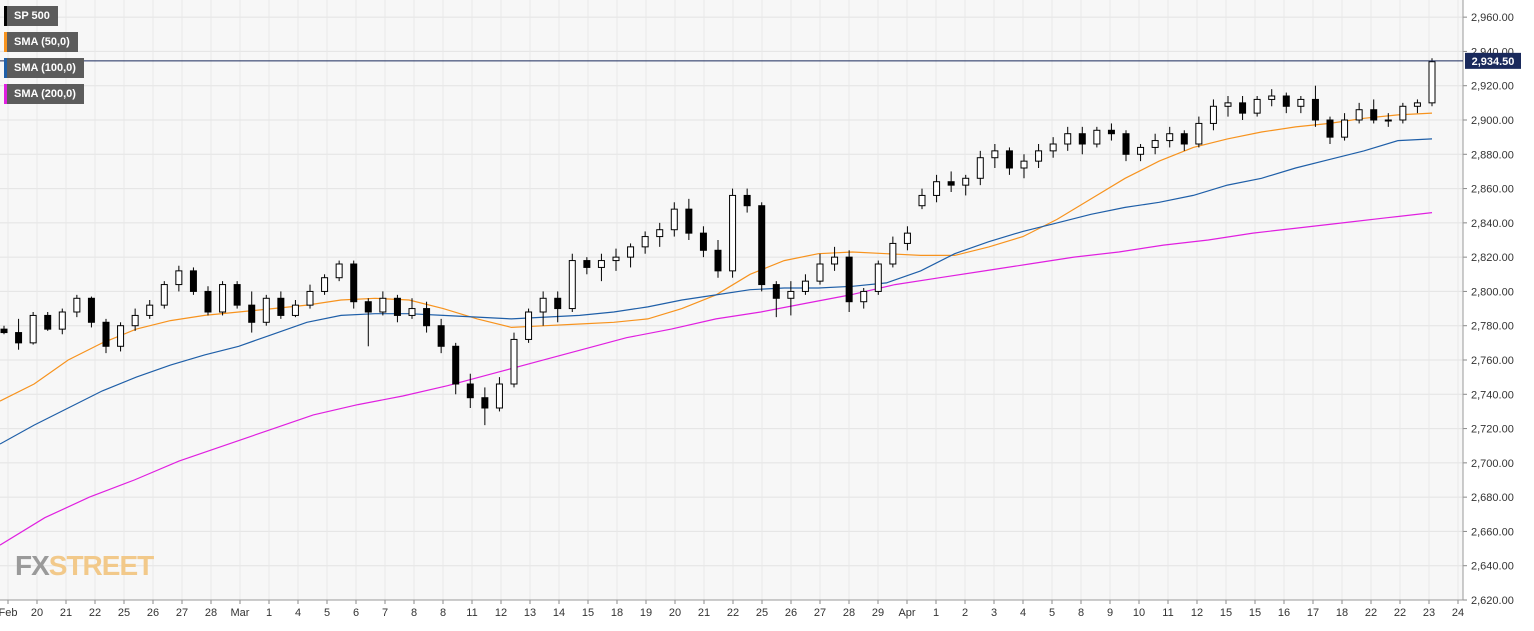  I want to click on y-tick-label: 2,780.00, so click(1492, 327).